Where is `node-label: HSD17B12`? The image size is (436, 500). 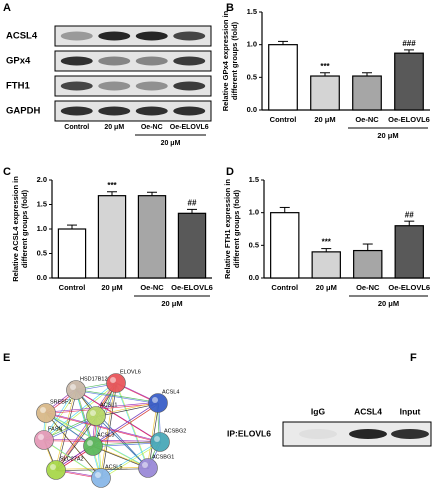
node-label: HSD17B12 is located at coordinates (94, 379).